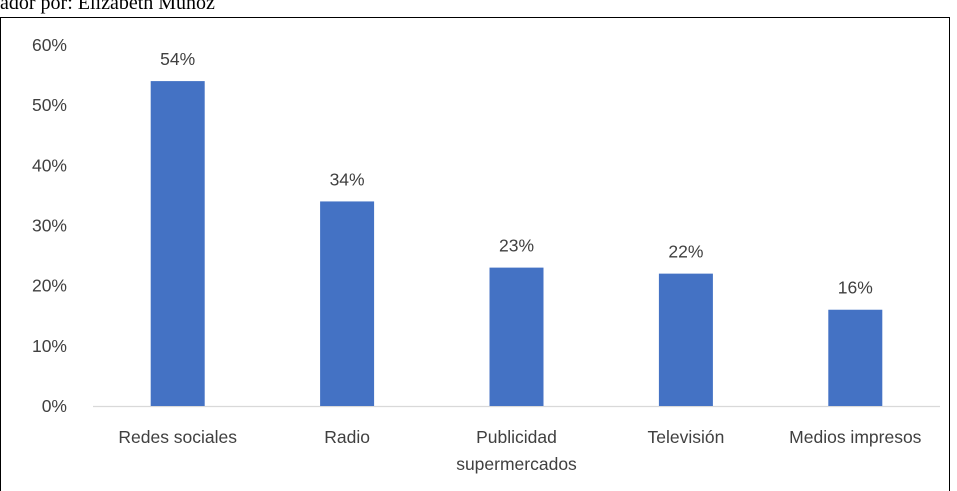  What do you see at coordinates (177, 59) in the screenshot?
I see `data-label: 54%` at bounding box center [177, 59].